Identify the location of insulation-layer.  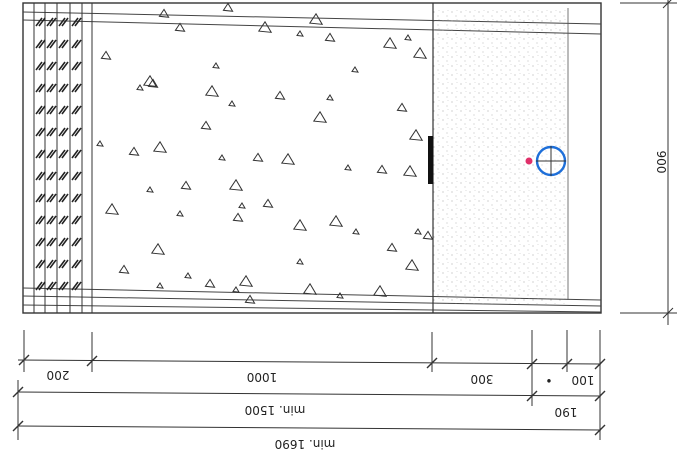
(63, 158).